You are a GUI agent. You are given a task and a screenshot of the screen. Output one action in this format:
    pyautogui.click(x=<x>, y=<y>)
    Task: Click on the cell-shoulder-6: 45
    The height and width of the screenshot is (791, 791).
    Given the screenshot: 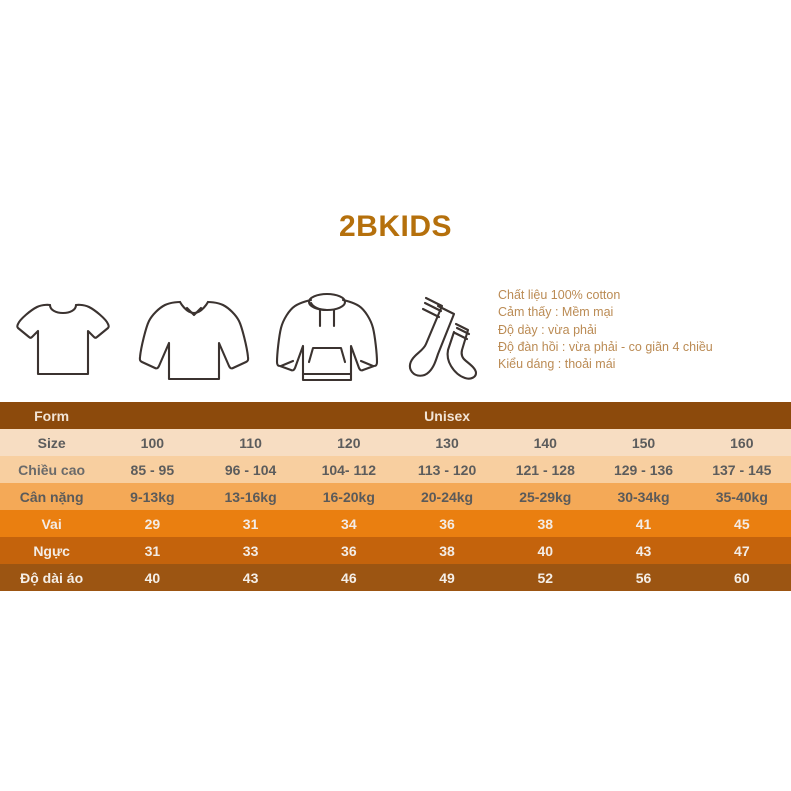 What is the action you would take?
    pyautogui.click(x=741, y=523)
    